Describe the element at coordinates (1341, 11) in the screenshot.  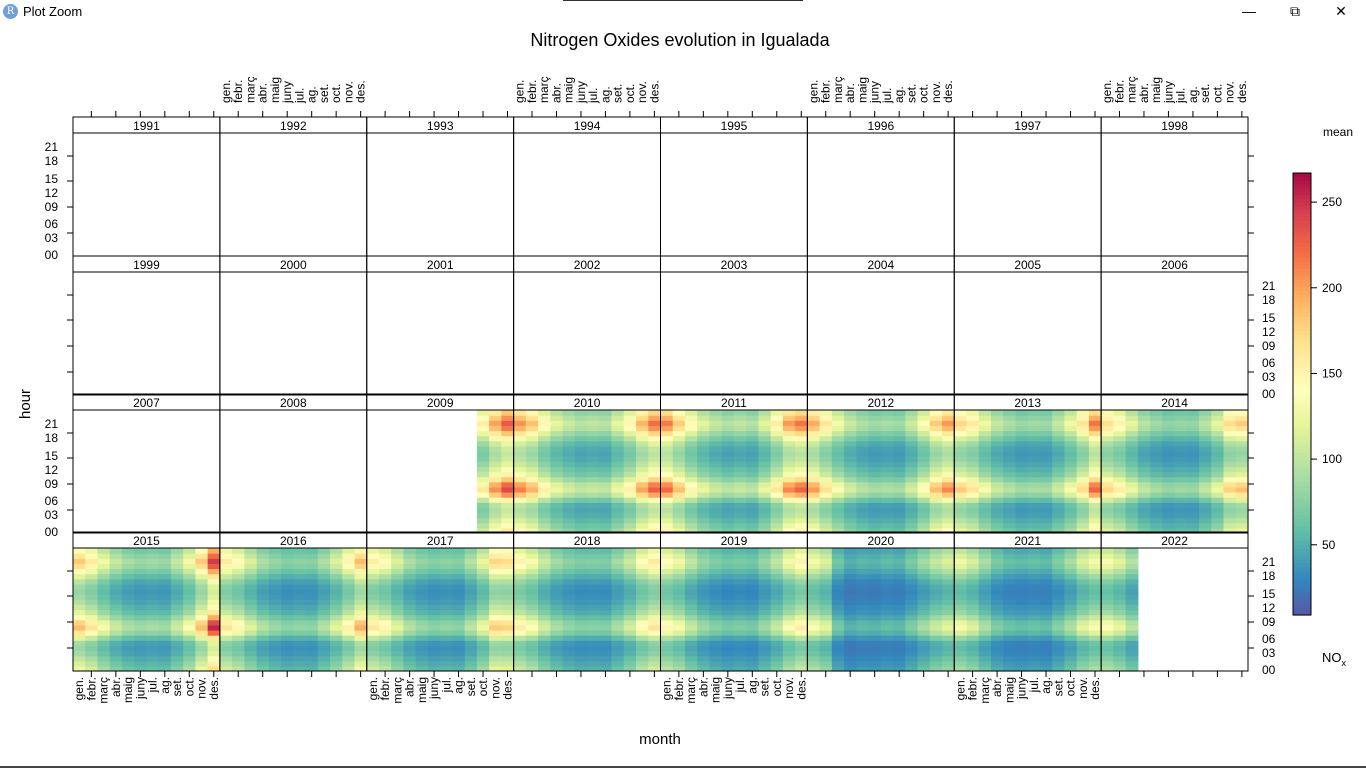
I see `close-button: ✕` at that location.